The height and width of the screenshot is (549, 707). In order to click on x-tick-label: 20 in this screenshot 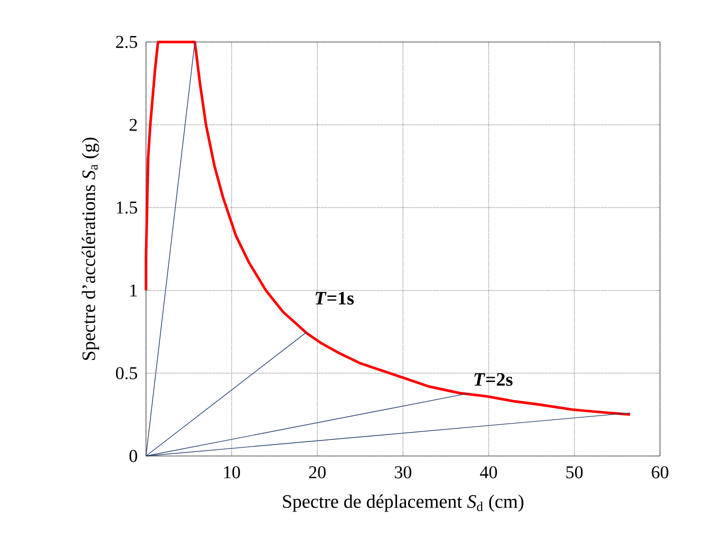, I will do `click(317, 472)`.